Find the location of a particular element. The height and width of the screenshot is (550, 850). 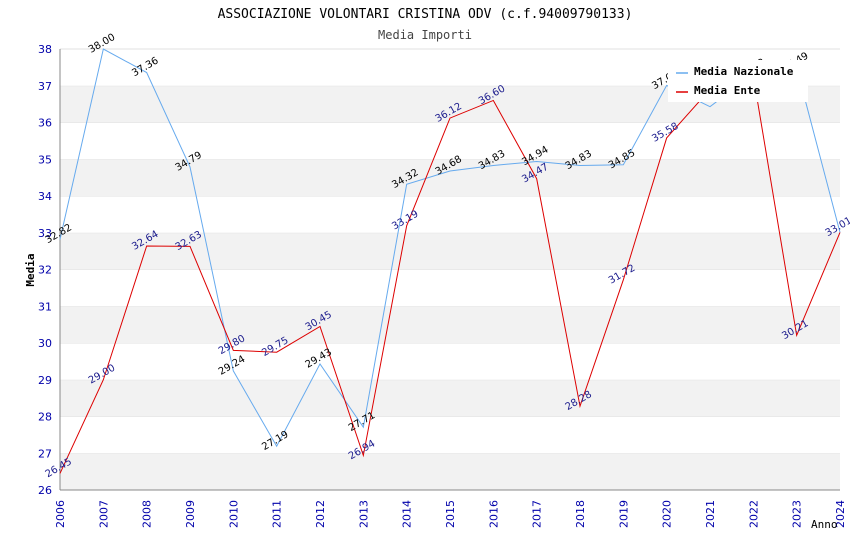

y-tick-label: 31 is located at coordinates (45, 306).